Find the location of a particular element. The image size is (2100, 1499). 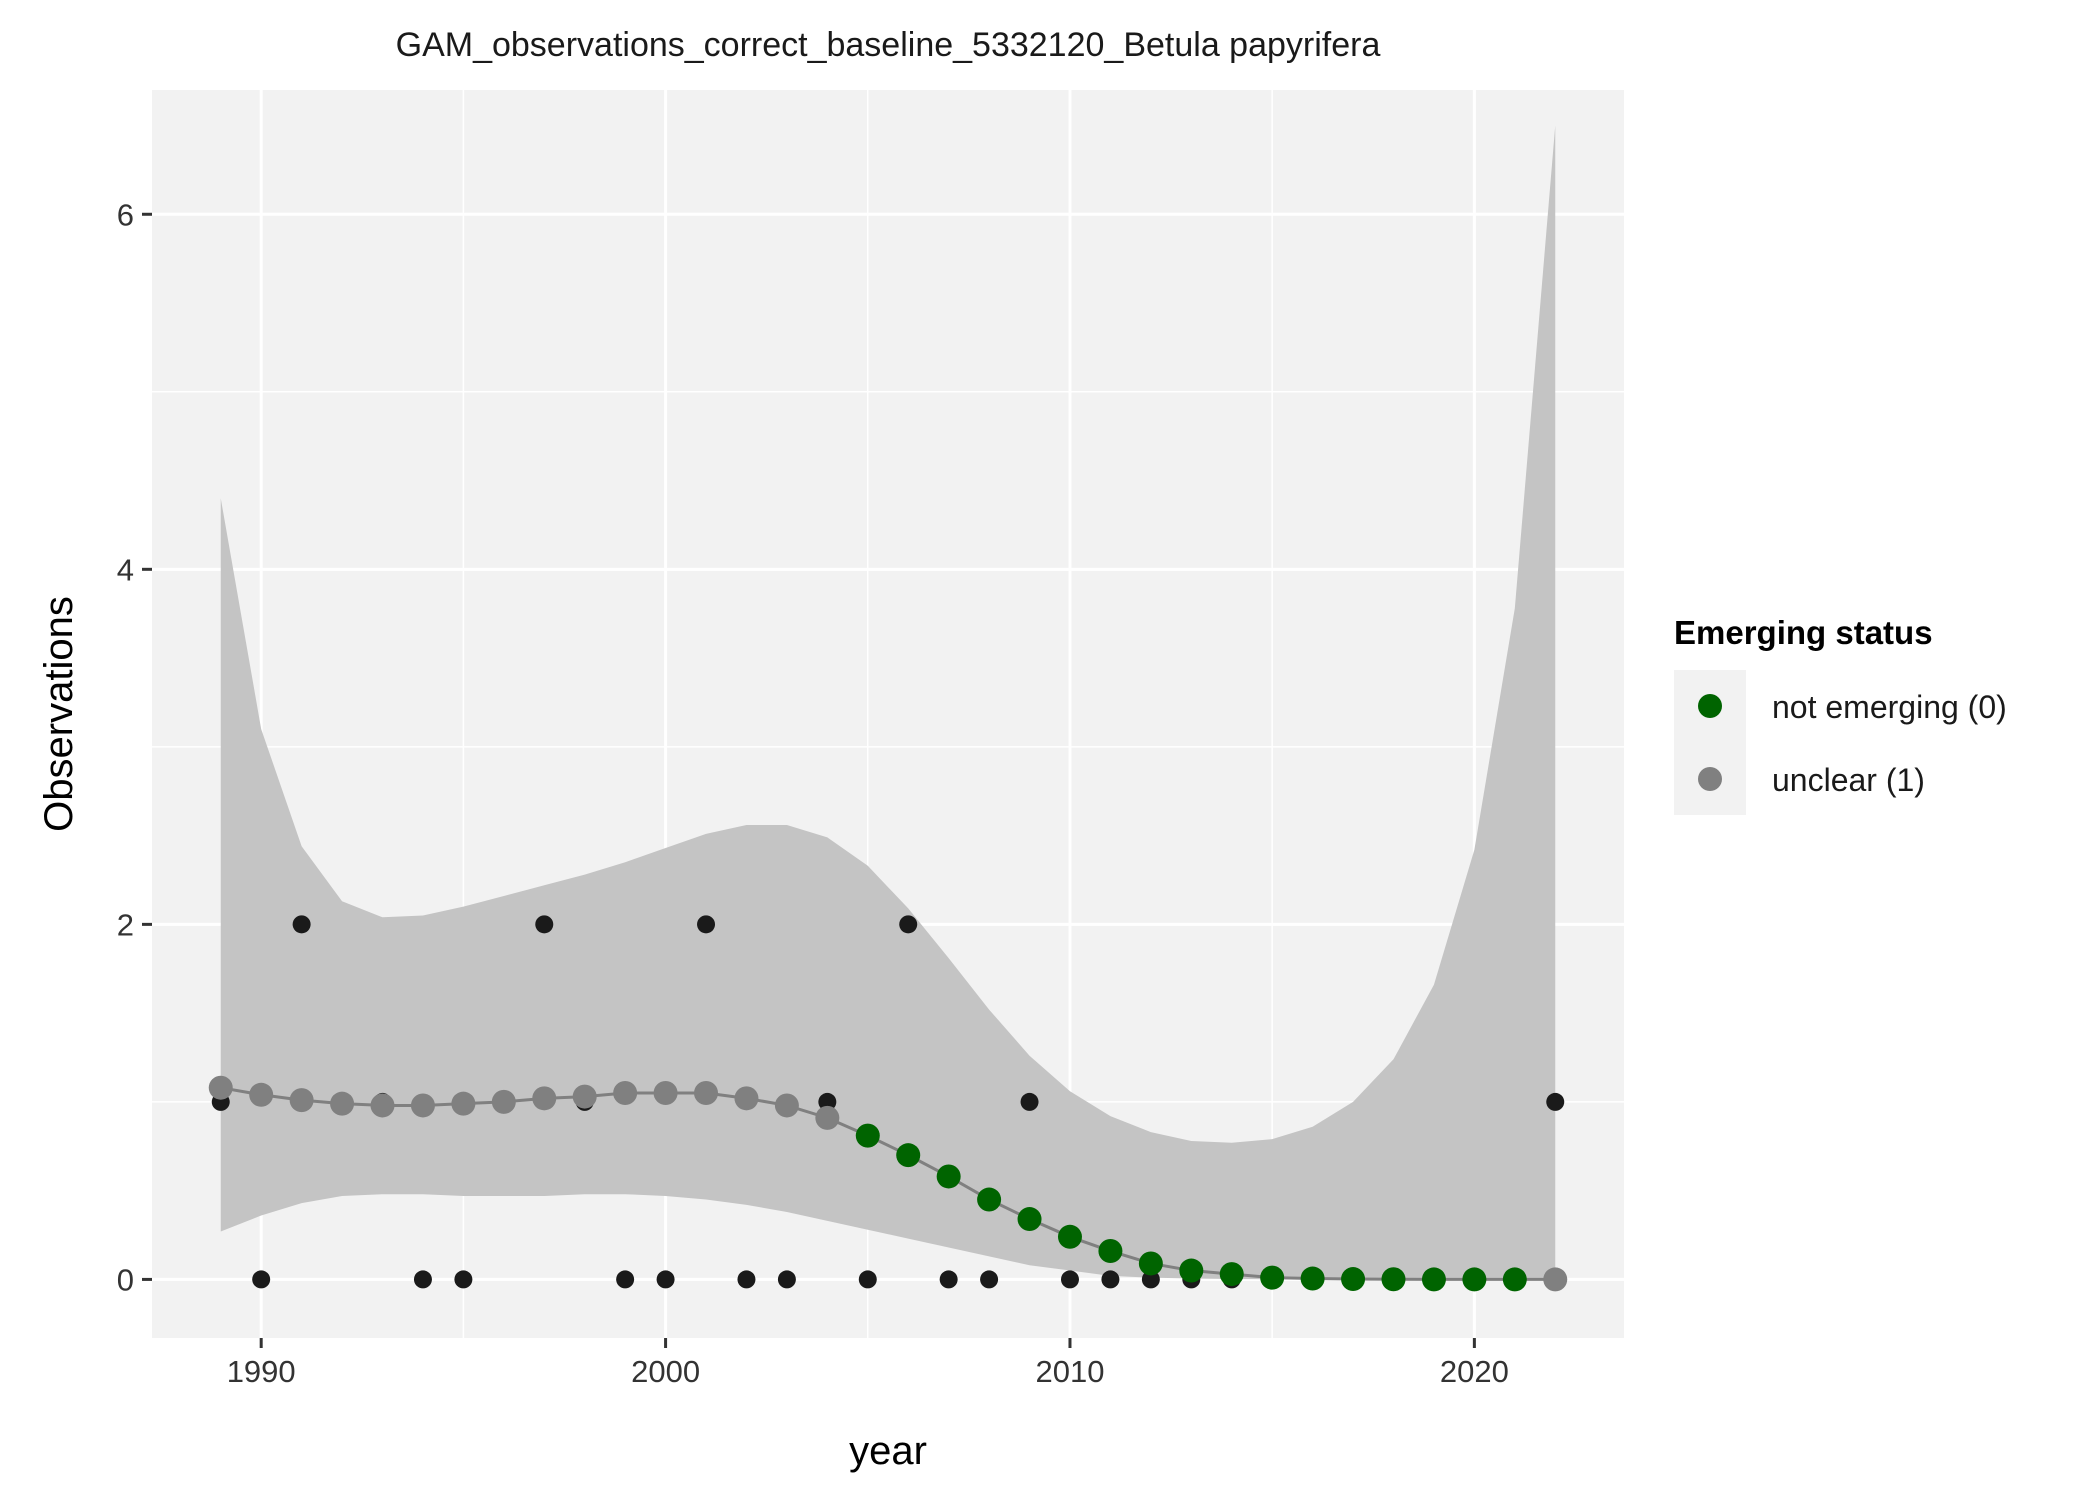

observed-point-1999 is located at coordinates (625, 1279).